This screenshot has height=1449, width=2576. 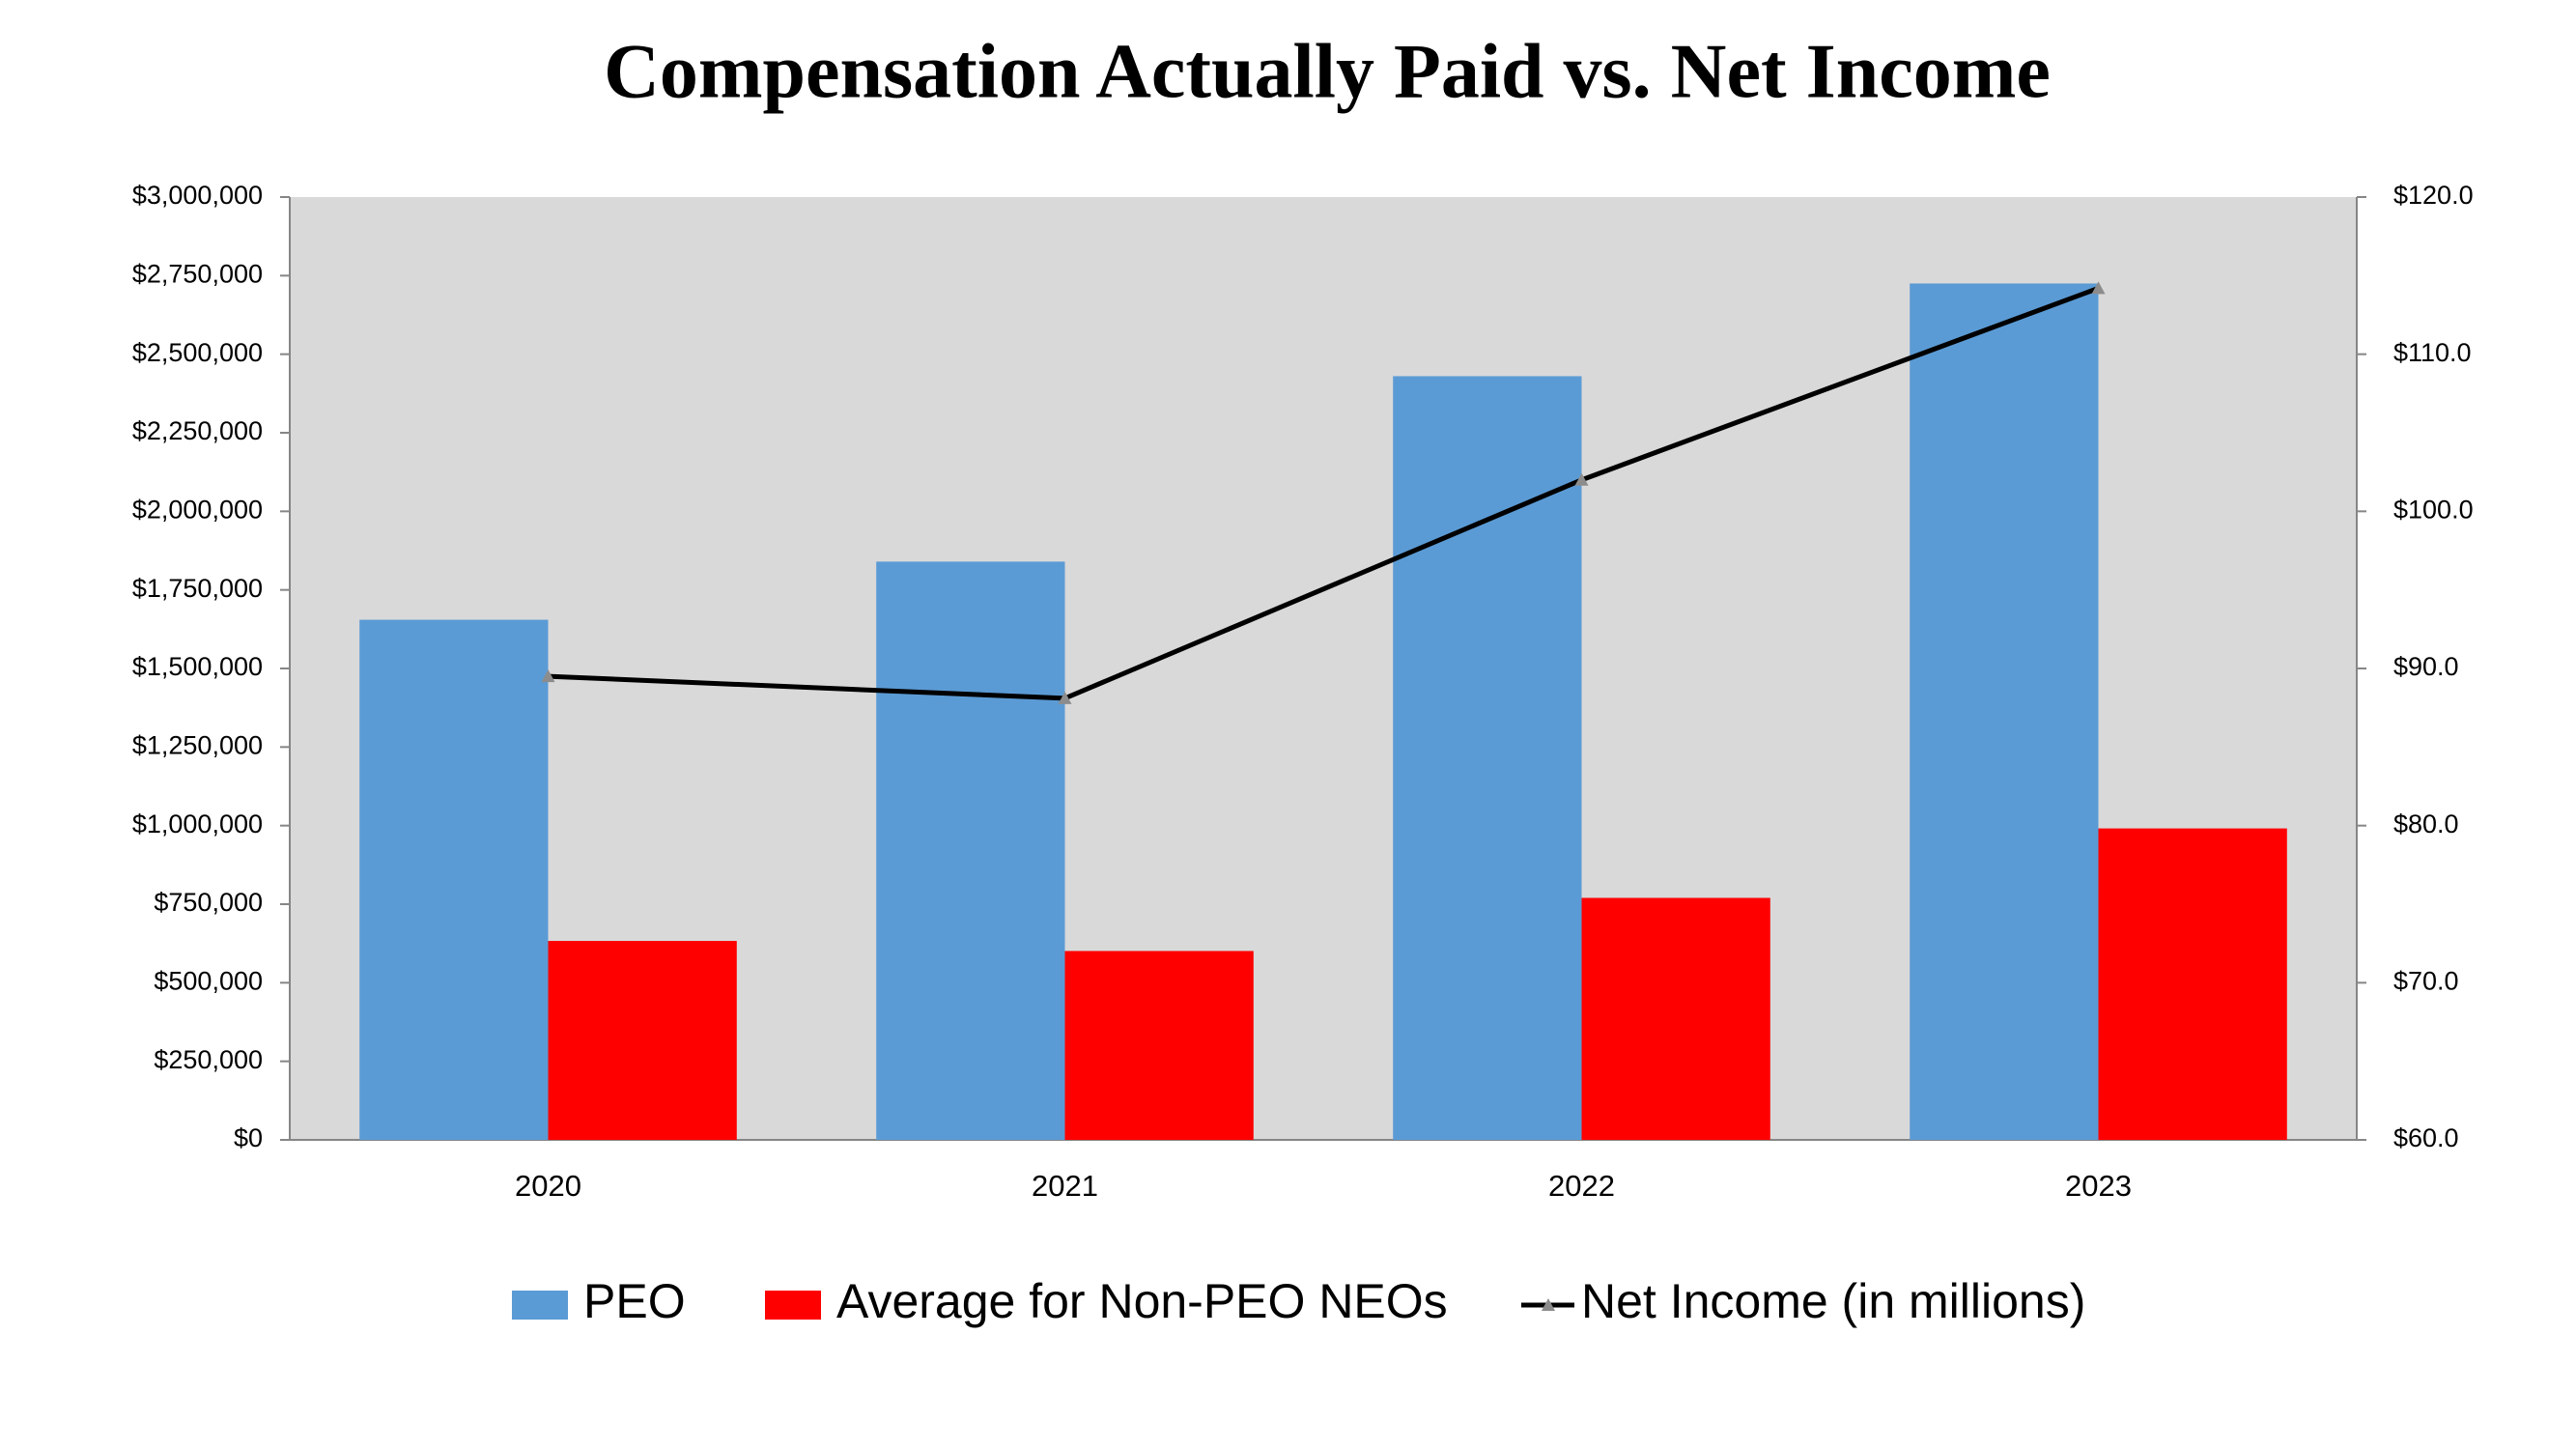 I want to click on y-tick-label: $2,750,000, so click(x=197, y=273).